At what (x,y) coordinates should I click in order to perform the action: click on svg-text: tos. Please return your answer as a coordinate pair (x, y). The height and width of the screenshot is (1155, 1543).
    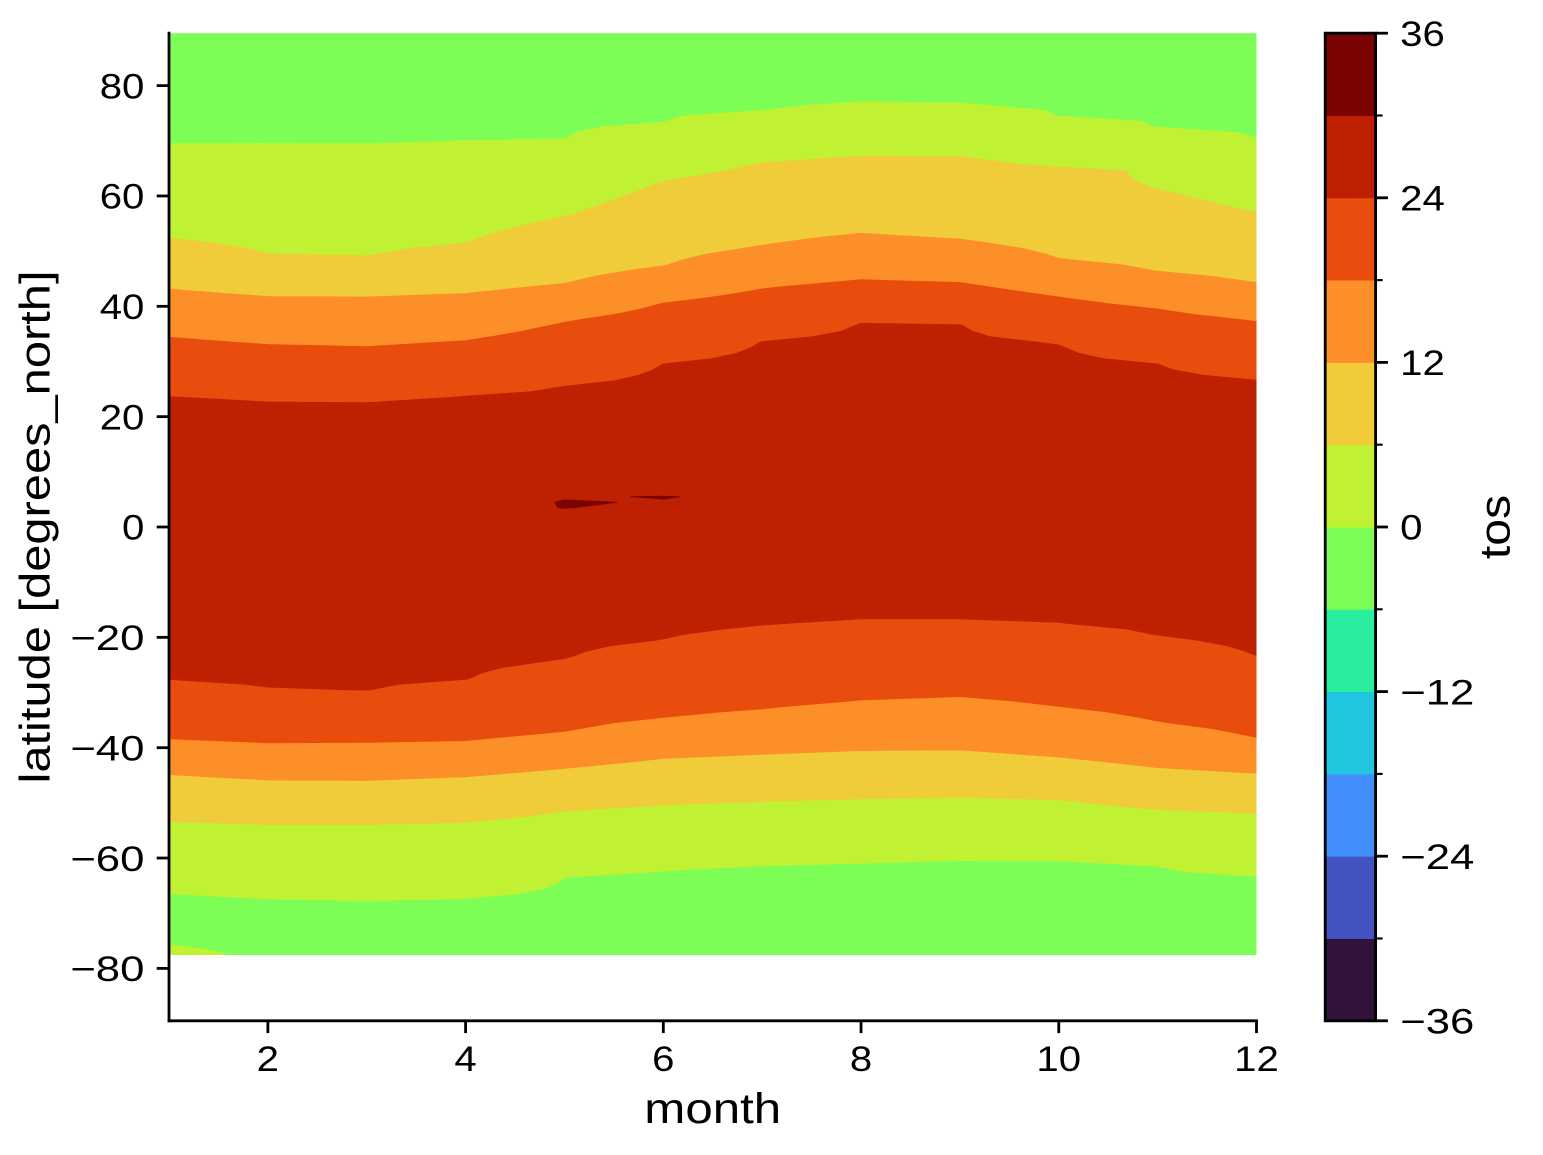
    Looking at the image, I should click on (1495, 527).